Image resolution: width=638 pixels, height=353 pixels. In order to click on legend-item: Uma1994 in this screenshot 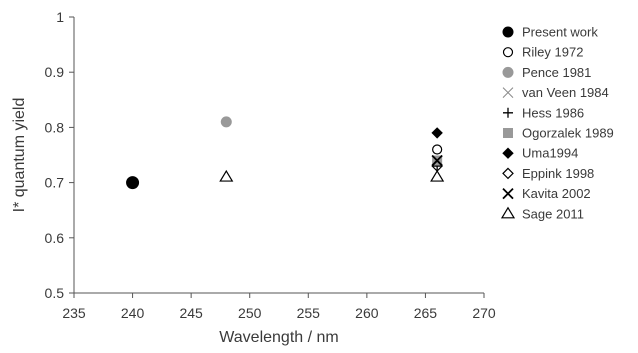, I will do `click(540, 153)`.